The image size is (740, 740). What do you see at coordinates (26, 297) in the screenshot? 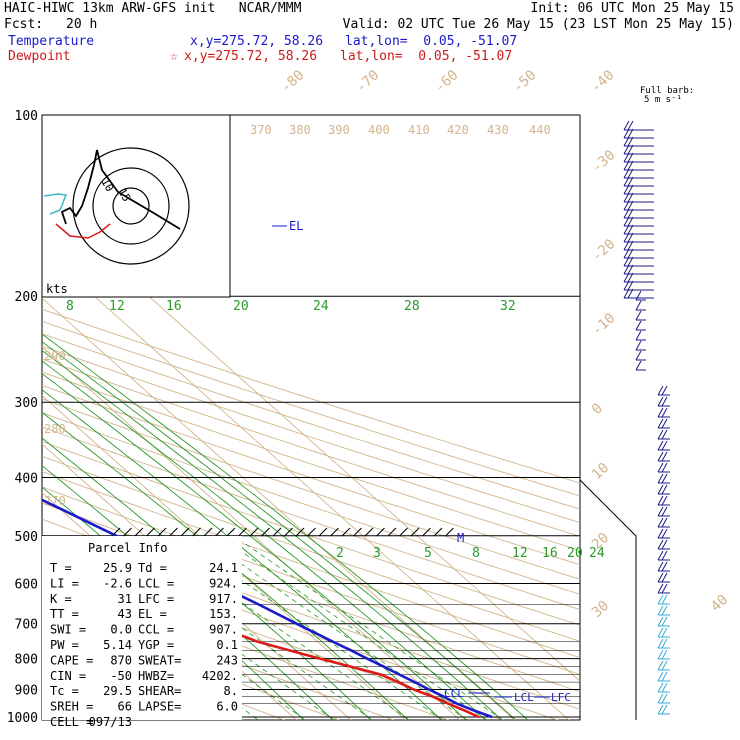
I see `pressure-label: 200` at bounding box center [26, 297].